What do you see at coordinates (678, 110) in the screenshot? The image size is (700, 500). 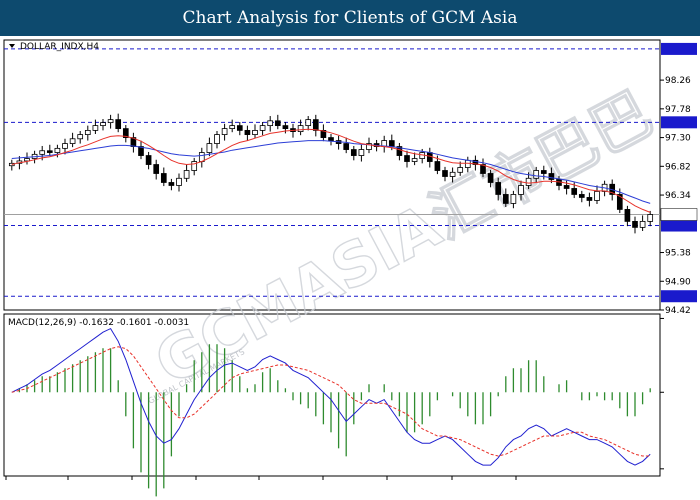 I see `price-tick-label: 97.78` at bounding box center [678, 110].